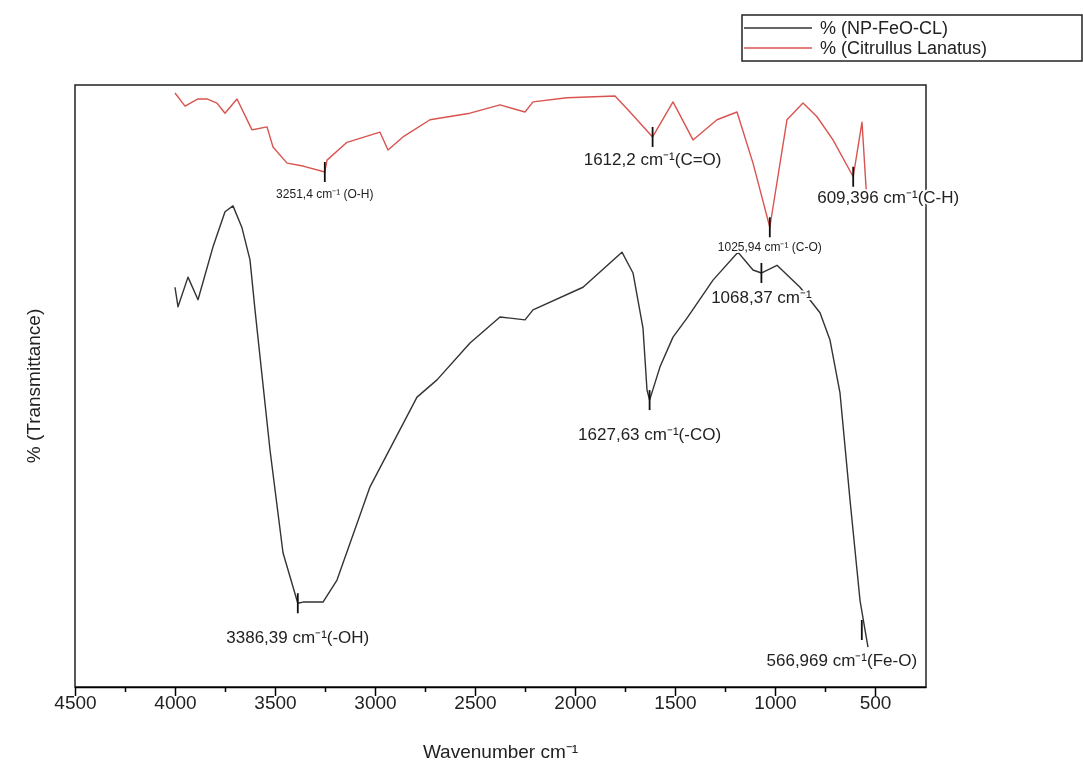 This screenshot has height=767, width=1083. I want to click on y-axis-title: % (Transmittance), so click(33, 386).